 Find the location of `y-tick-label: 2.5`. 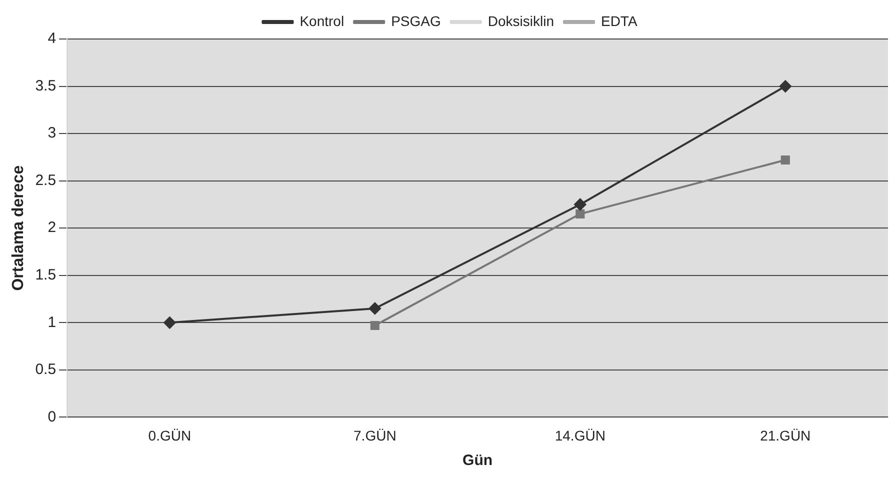

y-tick-label: 2.5 is located at coordinates (45, 180).